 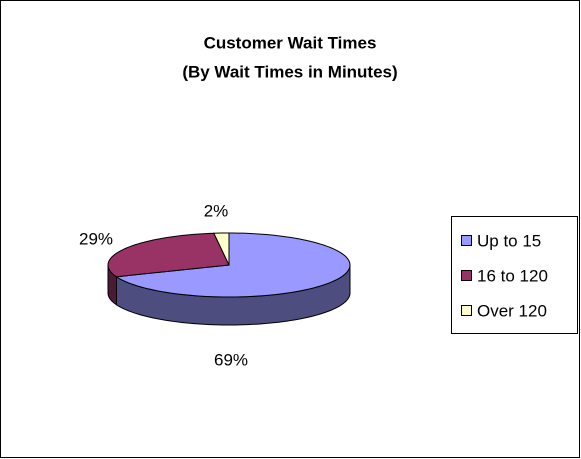 What do you see at coordinates (290, 42) in the screenshot?
I see `chart-title: Customer Wait Times` at bounding box center [290, 42].